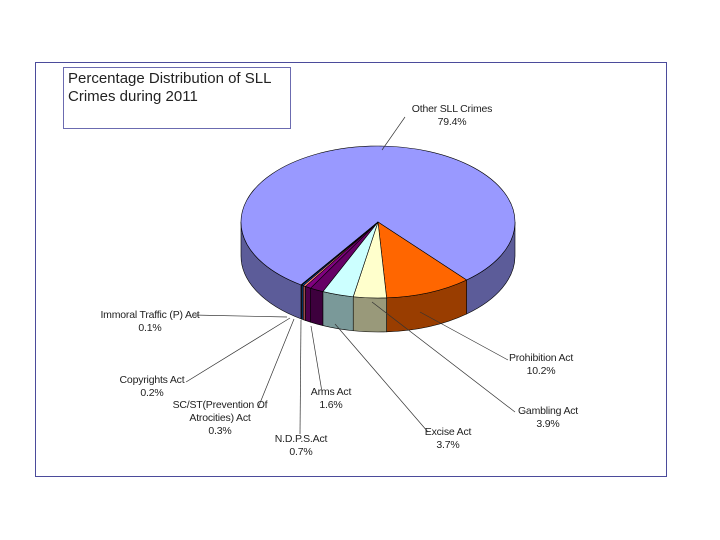 Image resolution: width=720 pixels, height=540 pixels. I want to click on category-label: Arms Act, so click(331, 392).